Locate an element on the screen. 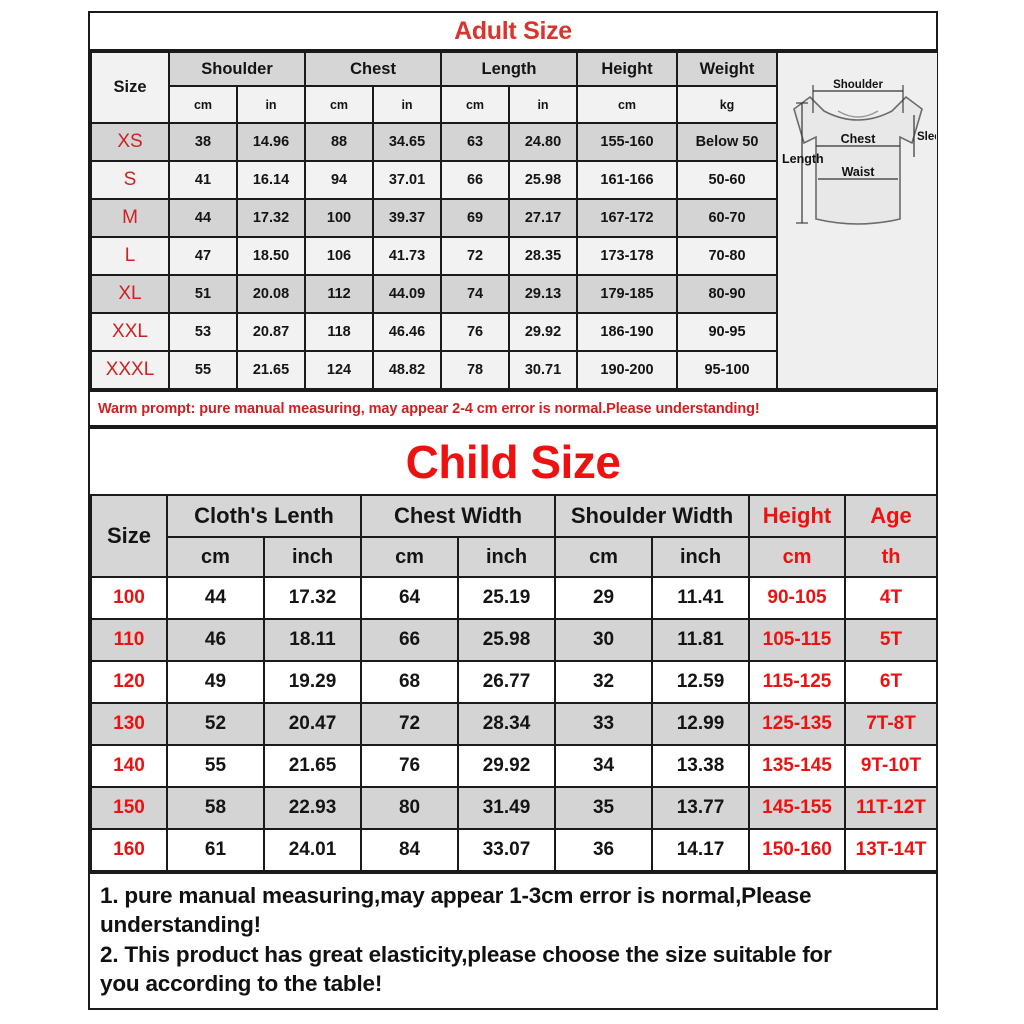  adult-cell: 124 is located at coordinates (339, 370).